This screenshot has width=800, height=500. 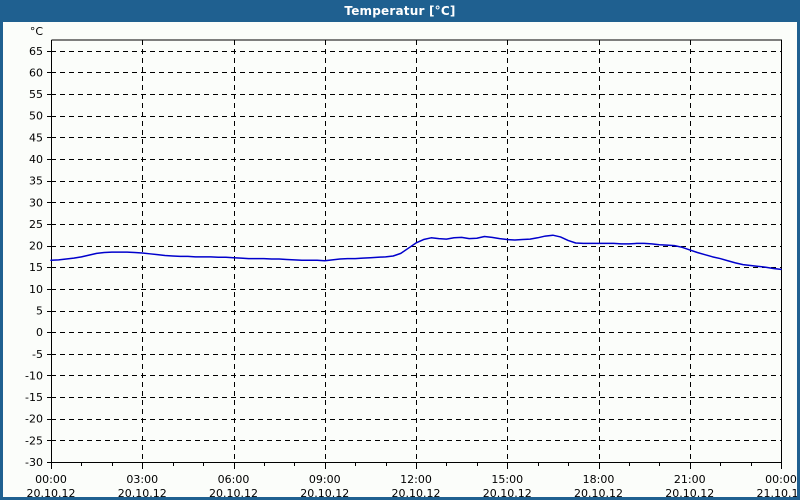 I want to click on y-axis-tick-label: 10, so click(x=36, y=289).